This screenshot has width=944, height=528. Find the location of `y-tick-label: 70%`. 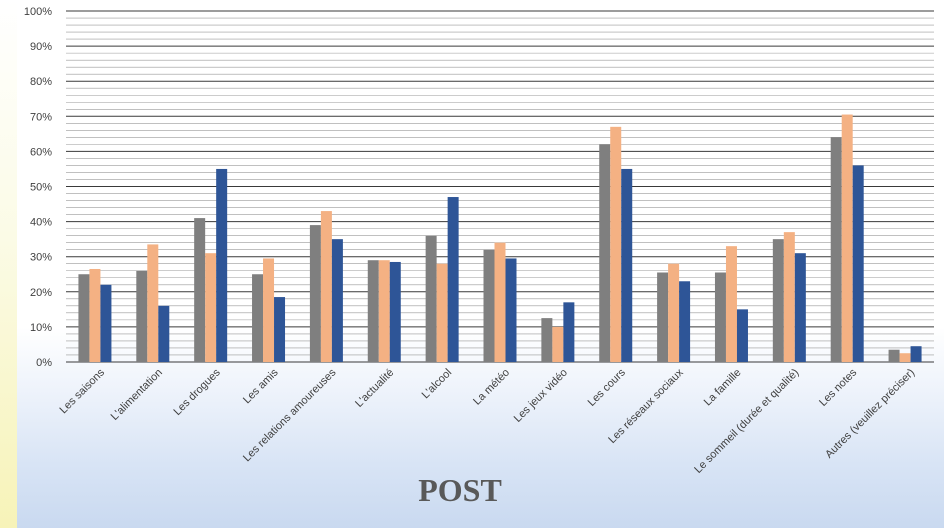

y-tick-label: 70% is located at coordinates (41, 117).